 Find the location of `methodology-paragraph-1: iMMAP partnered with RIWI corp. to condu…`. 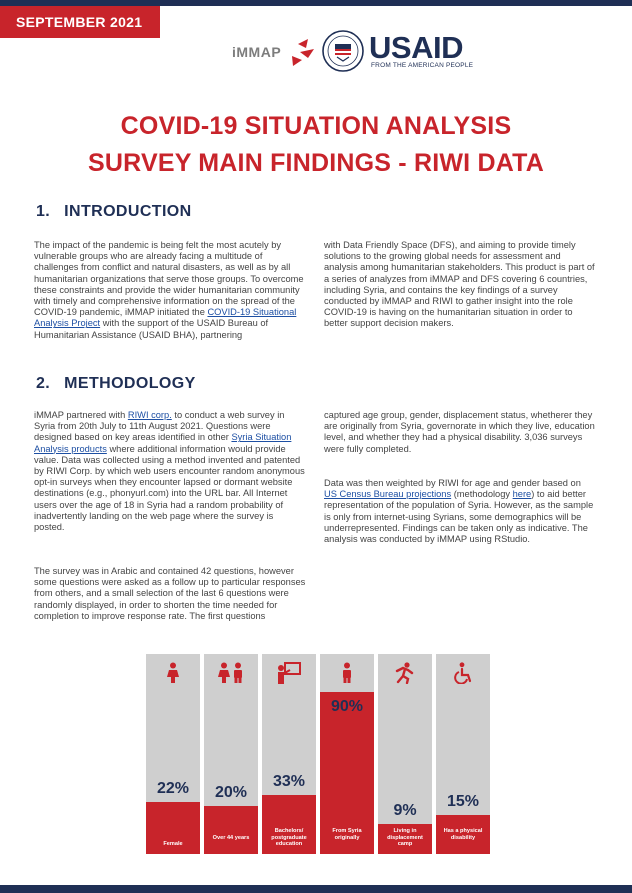

methodology-paragraph-1: iMMAP partnered with RIWI corp. to condu… is located at coordinates (170, 471).